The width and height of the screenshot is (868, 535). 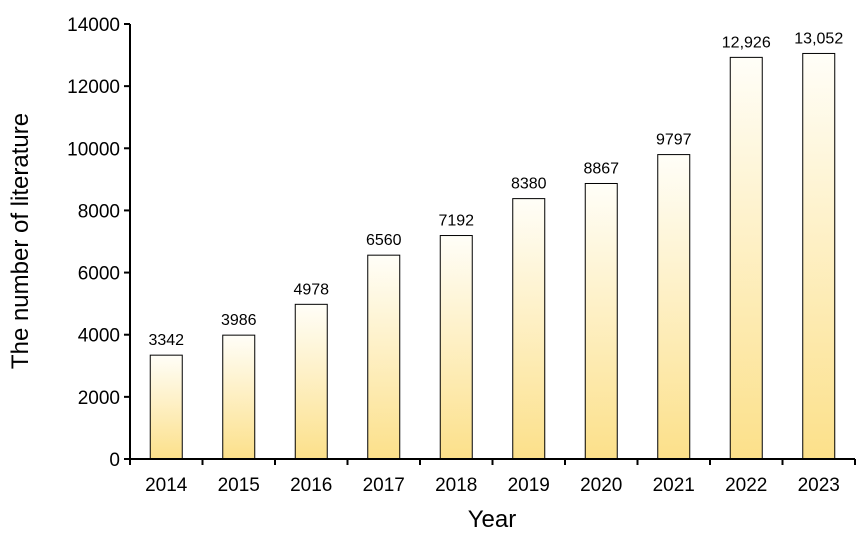 What do you see at coordinates (456, 347) in the screenshot?
I see `bar-2018` at bounding box center [456, 347].